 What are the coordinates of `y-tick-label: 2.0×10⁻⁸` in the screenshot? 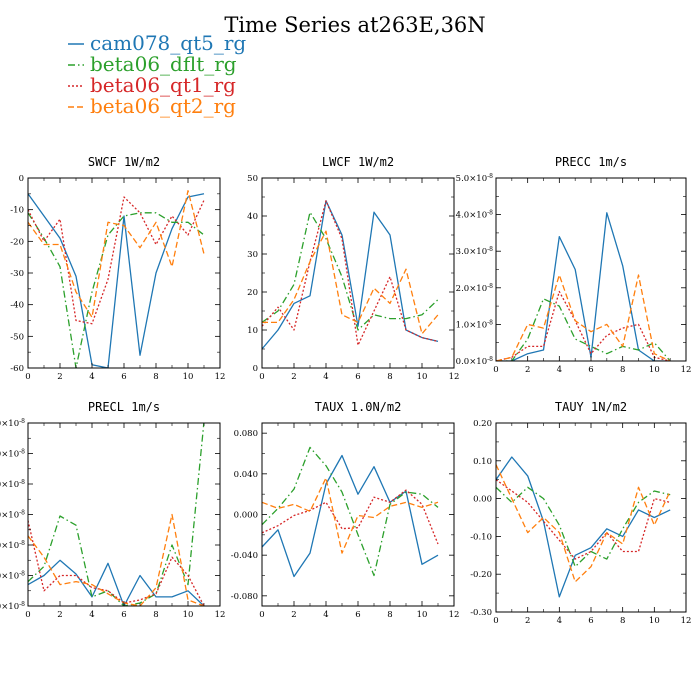 It's located at (12, 545).